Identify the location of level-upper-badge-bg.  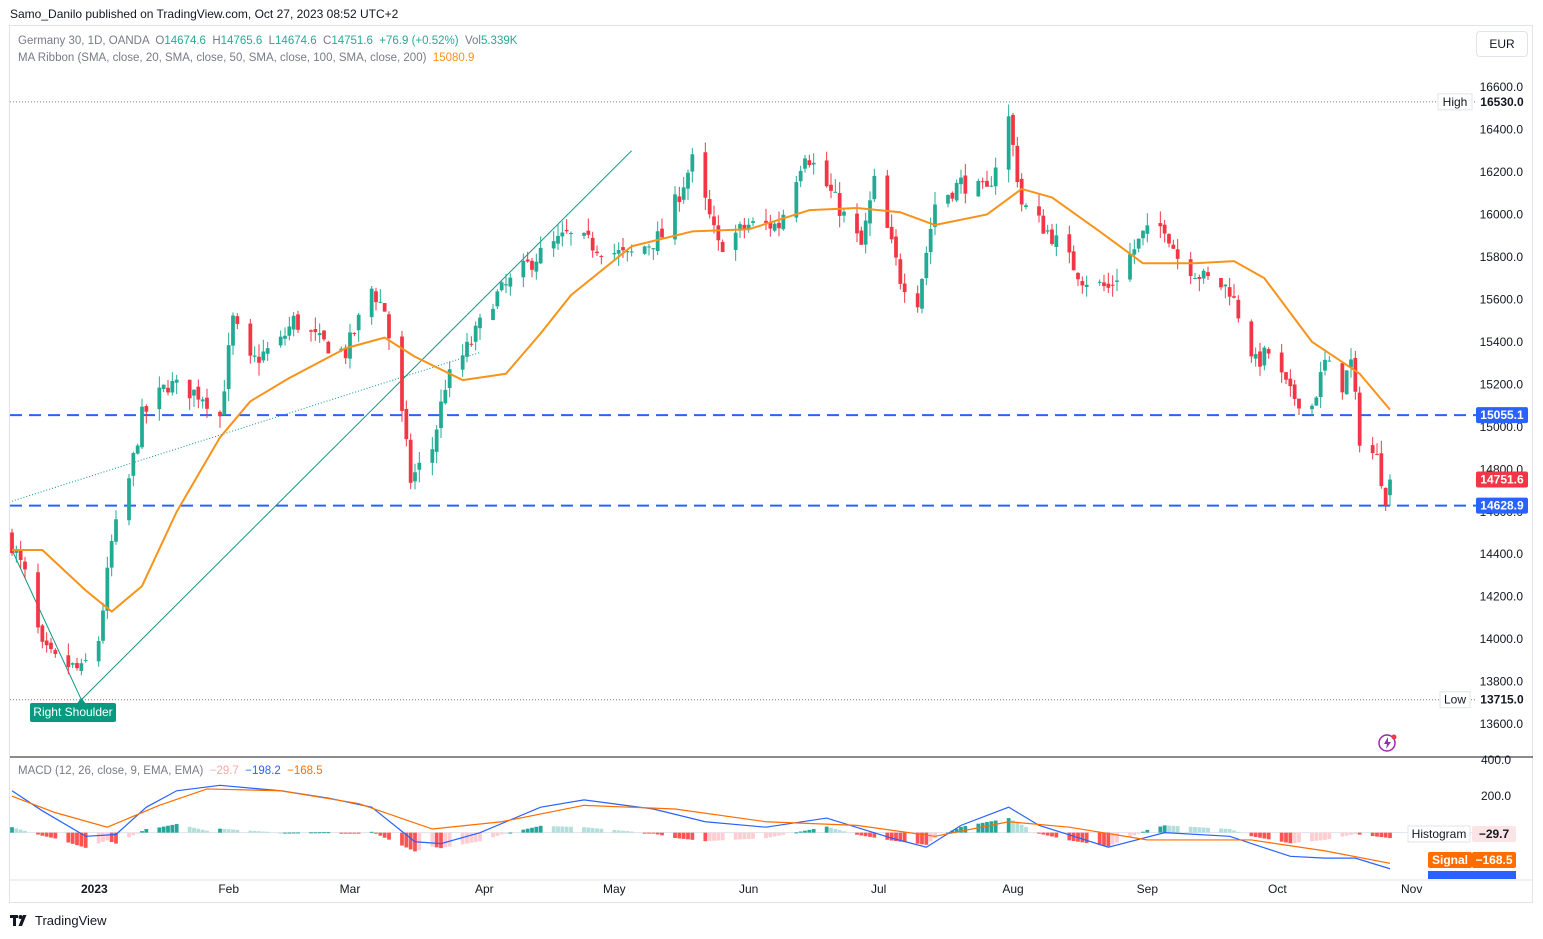
(1502, 415).